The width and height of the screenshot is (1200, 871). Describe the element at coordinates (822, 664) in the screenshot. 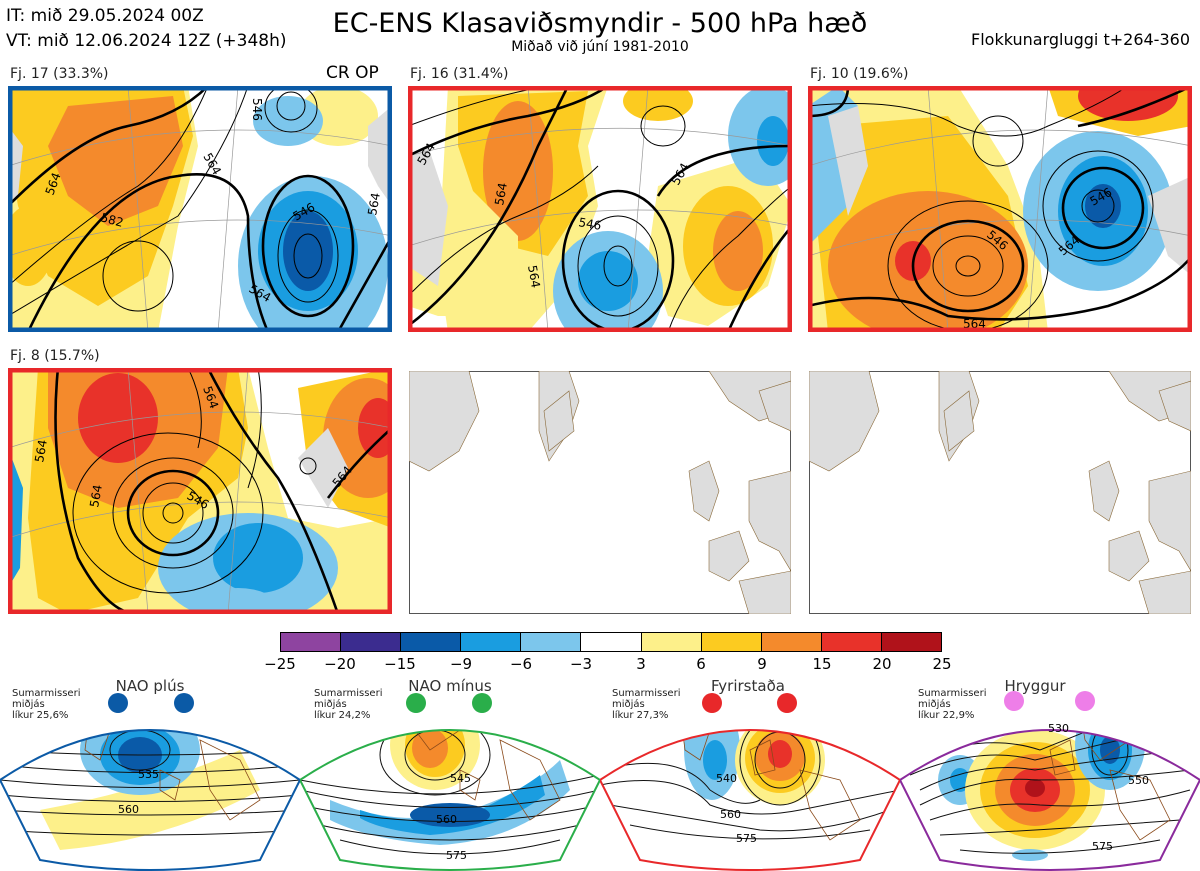

I see `colorbar-tick: 15` at that location.